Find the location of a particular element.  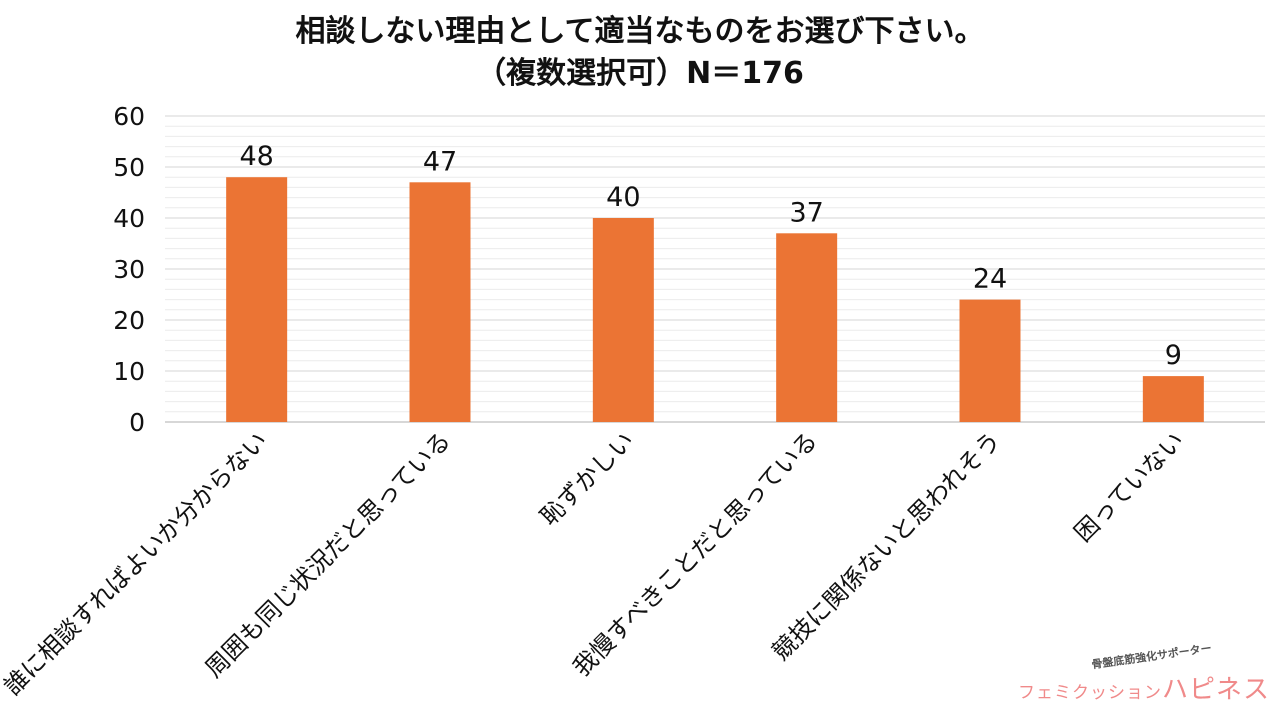

y-tick-label: 60 is located at coordinates (129, 116).